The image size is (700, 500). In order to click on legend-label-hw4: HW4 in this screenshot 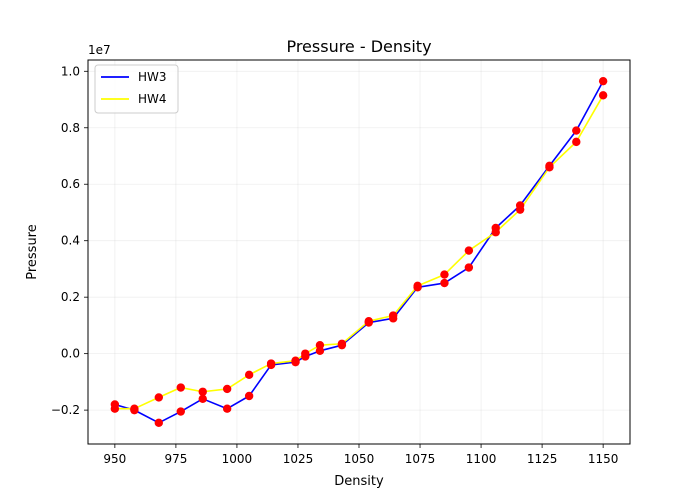, I will do `click(152, 99)`.